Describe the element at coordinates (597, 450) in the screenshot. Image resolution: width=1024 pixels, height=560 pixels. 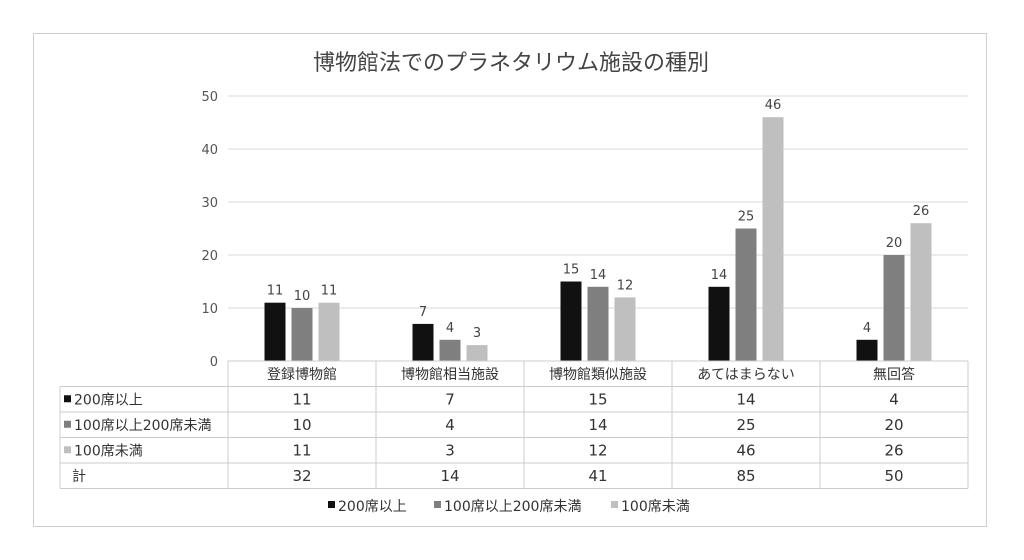
I see `table-cell: 12` at that location.